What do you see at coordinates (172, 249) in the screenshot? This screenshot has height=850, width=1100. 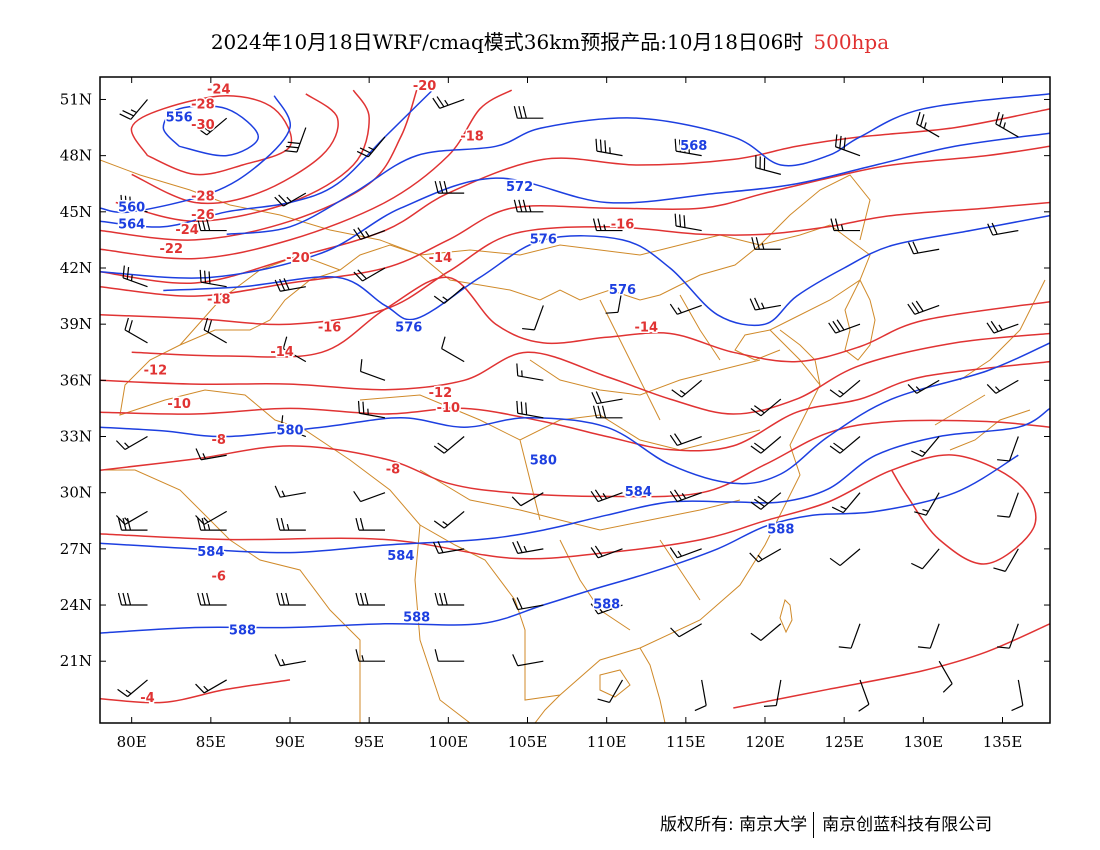 I see `contour-label: -22` at bounding box center [172, 249].